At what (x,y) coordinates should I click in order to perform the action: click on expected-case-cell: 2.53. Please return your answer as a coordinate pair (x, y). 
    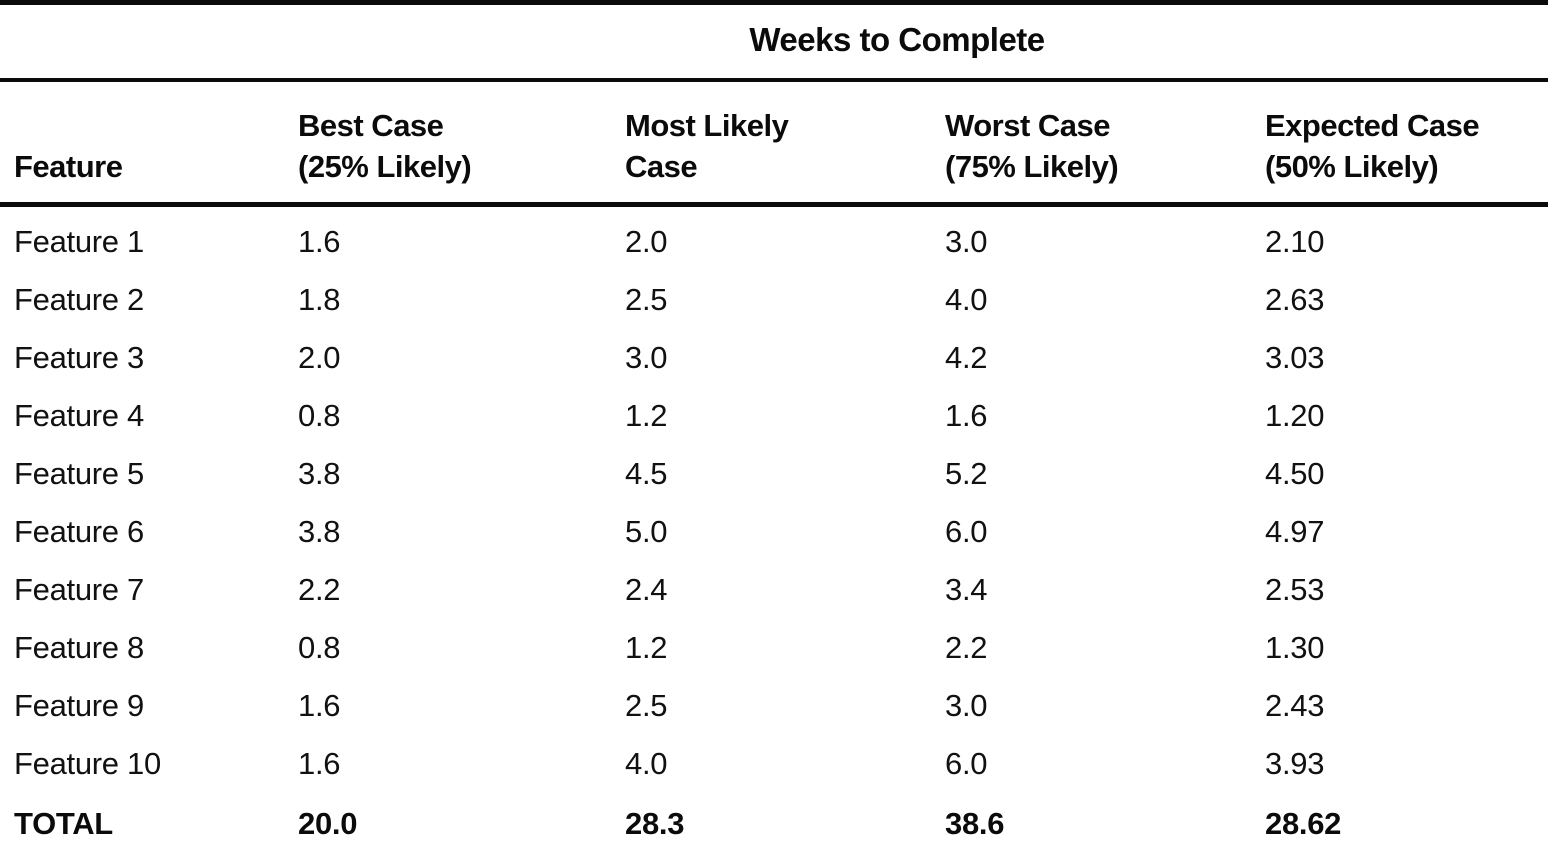
    Looking at the image, I should click on (1295, 589).